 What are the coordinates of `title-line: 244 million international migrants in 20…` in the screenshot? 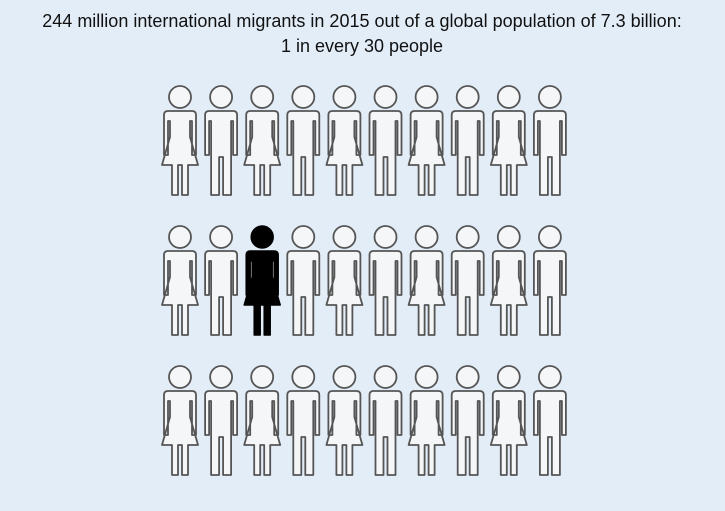 It's located at (361, 21).